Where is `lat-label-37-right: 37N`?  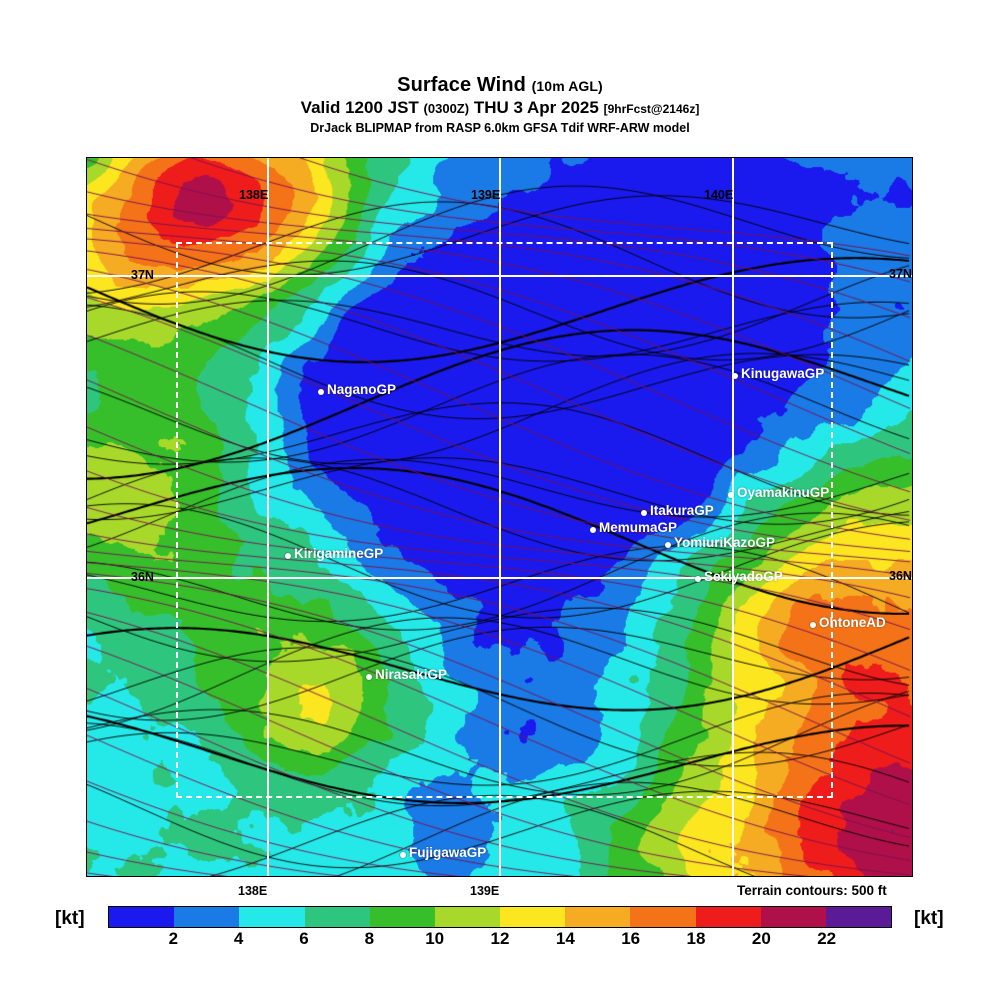
lat-label-37-right: 37N is located at coordinates (900, 274).